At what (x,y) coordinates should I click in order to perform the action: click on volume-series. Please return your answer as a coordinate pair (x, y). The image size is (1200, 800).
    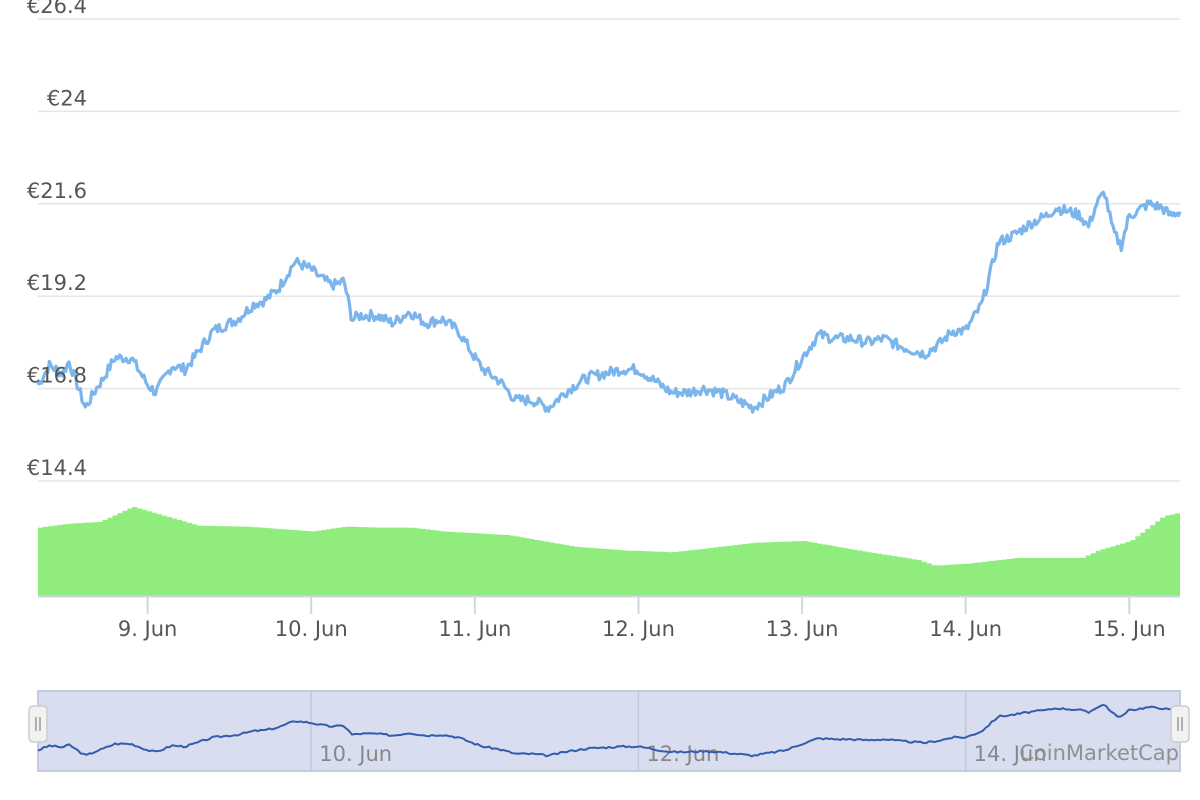
    Looking at the image, I should click on (609, 551).